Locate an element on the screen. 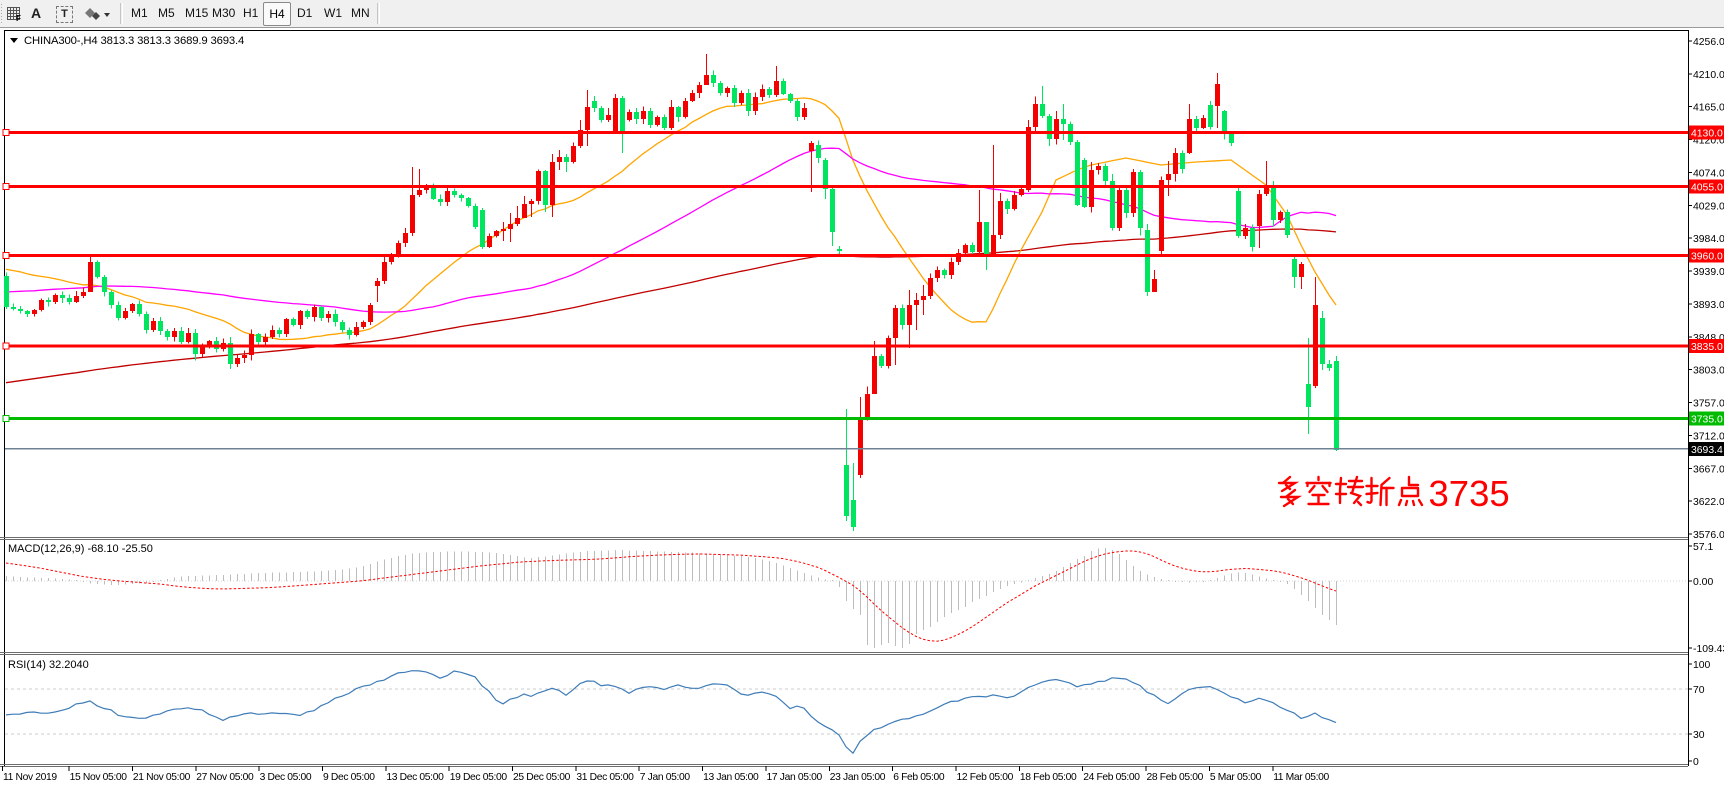  svg-text: RSI(14) 32.2040 is located at coordinates (48, 665).